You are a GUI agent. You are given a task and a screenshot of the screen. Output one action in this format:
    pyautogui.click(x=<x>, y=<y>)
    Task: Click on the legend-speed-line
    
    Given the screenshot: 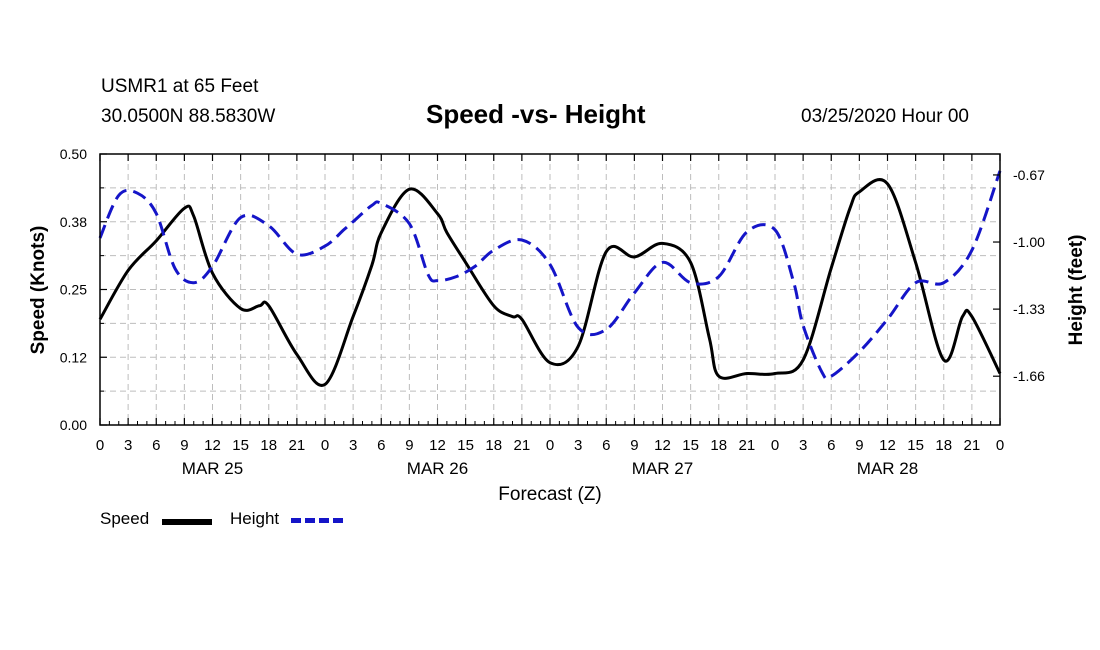 What is the action you would take?
    pyautogui.click(x=187, y=522)
    